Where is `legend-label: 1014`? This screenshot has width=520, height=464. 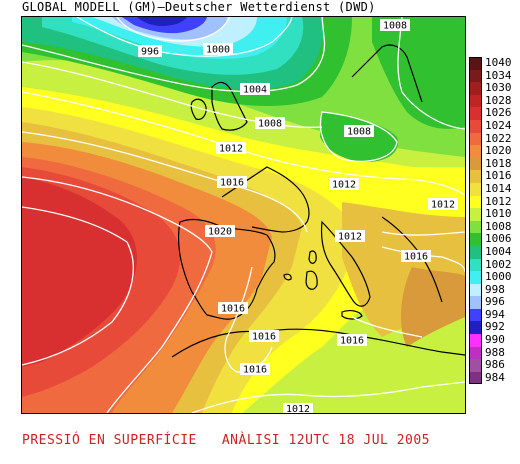
legend-label: 1014 is located at coordinates (498, 188).